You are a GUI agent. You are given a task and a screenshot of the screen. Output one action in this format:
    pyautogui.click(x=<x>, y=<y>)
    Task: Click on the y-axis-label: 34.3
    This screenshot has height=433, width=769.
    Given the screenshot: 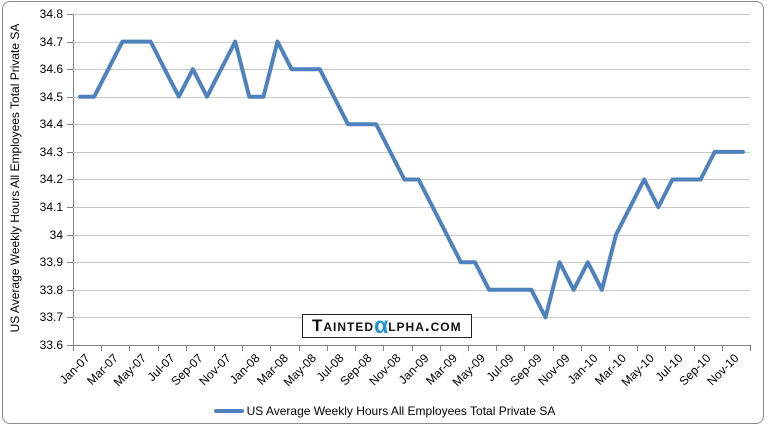 What is the action you would take?
    pyautogui.click(x=51, y=152)
    